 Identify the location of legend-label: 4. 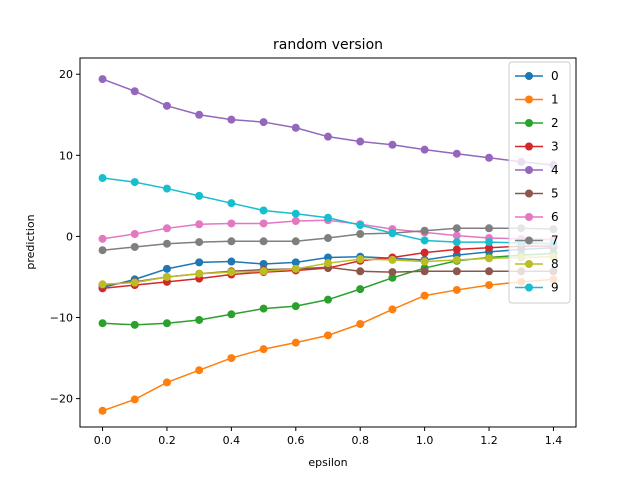
(555, 170).